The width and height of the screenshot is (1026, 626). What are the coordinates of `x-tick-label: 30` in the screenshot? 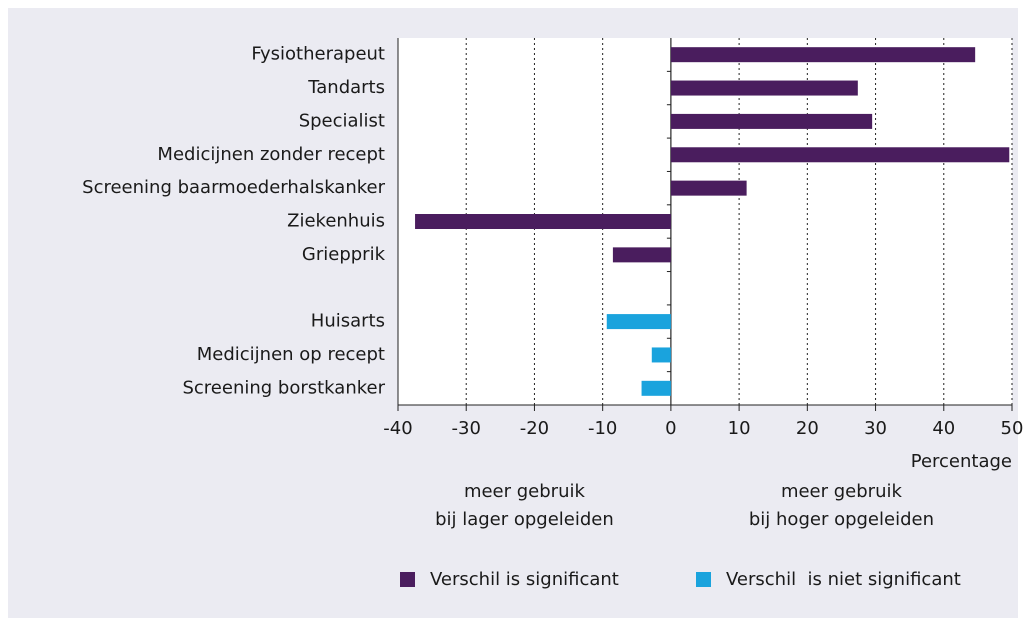 It's located at (875, 428).